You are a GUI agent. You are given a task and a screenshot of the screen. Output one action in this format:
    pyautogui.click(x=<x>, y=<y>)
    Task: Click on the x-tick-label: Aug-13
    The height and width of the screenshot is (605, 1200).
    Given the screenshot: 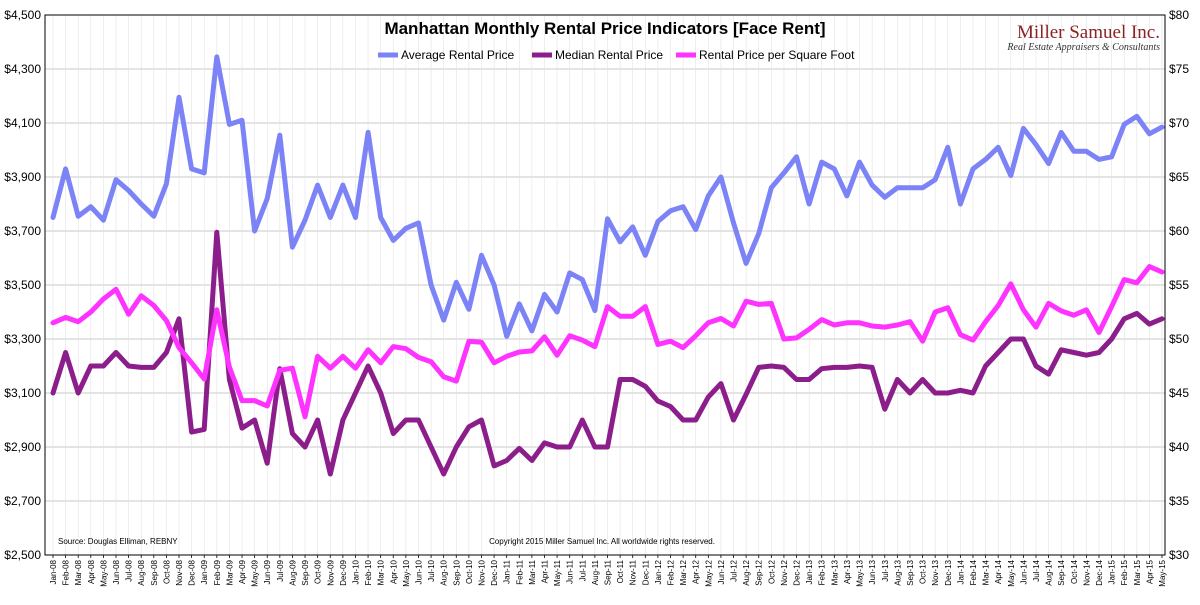 What is the action you would take?
    pyautogui.click(x=897, y=572)
    